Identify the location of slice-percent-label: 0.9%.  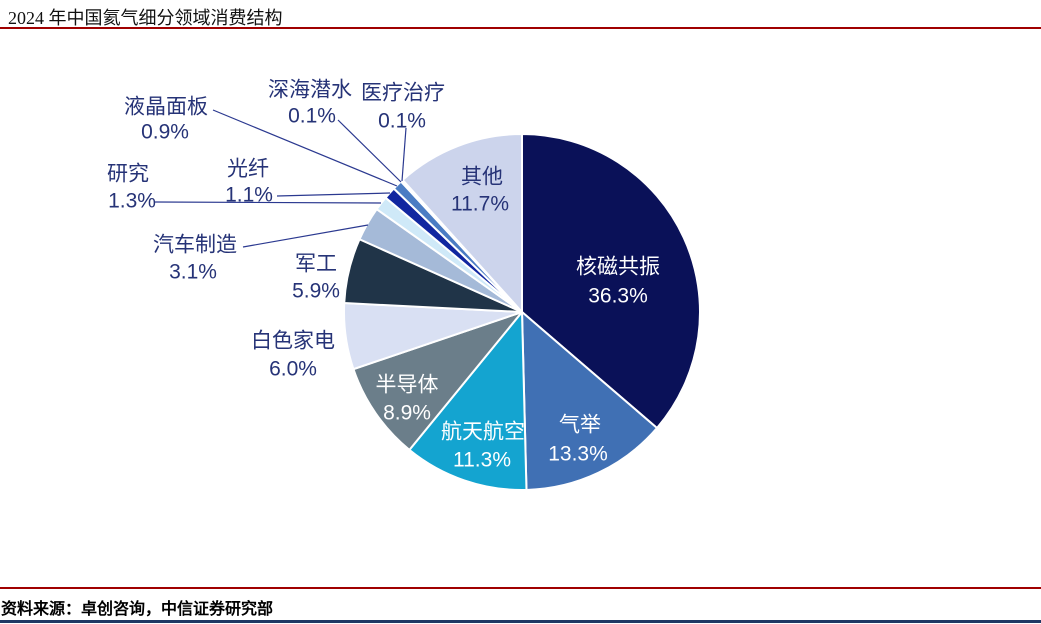
(165, 132).